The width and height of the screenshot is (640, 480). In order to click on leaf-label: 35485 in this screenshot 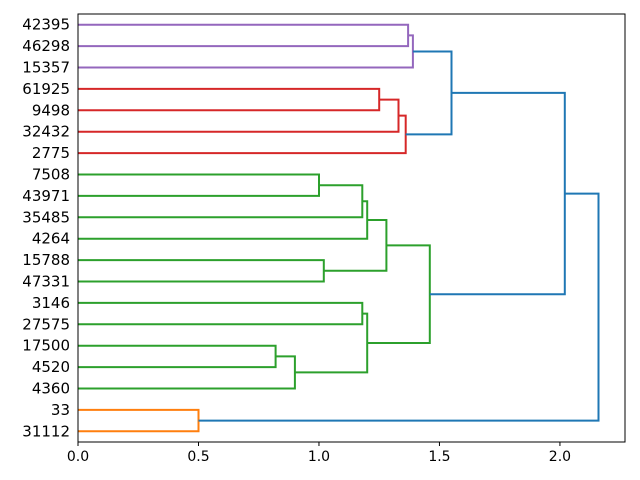, I will do `click(46, 217)`.